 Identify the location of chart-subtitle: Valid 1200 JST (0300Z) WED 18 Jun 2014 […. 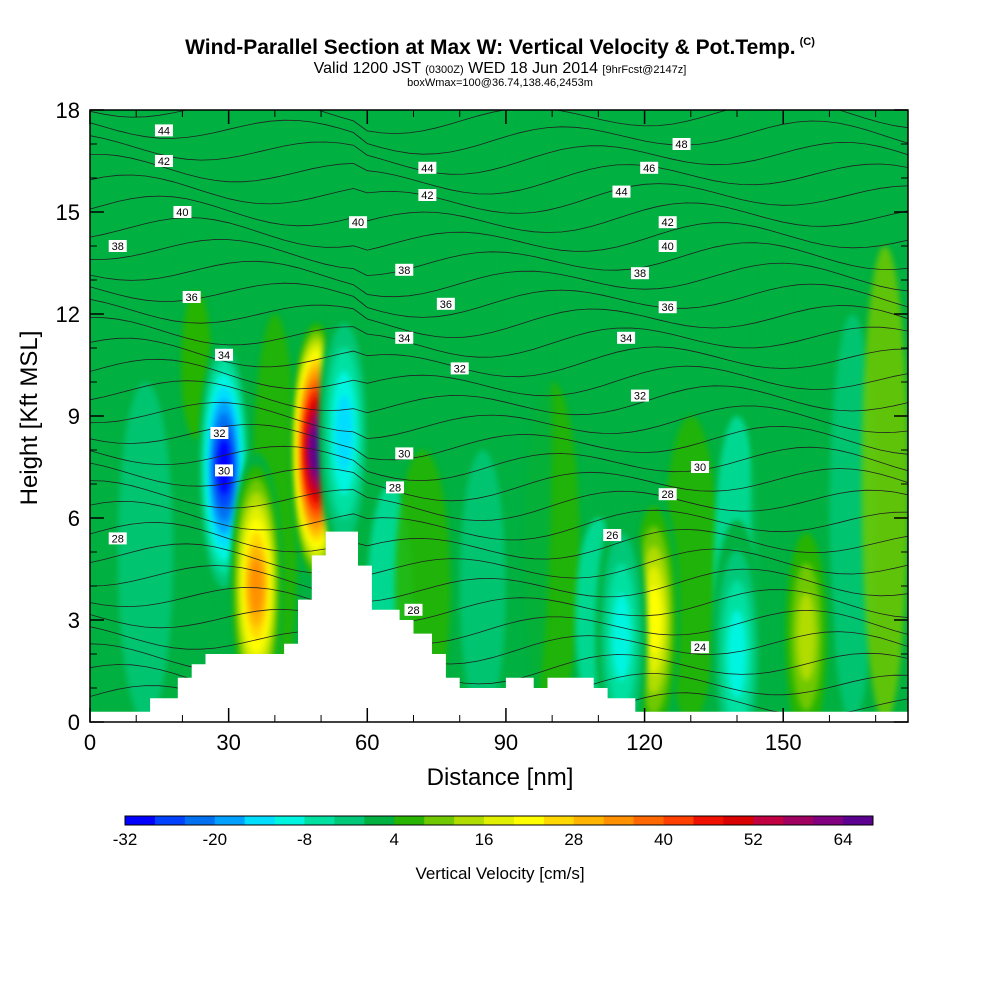
(500, 68).